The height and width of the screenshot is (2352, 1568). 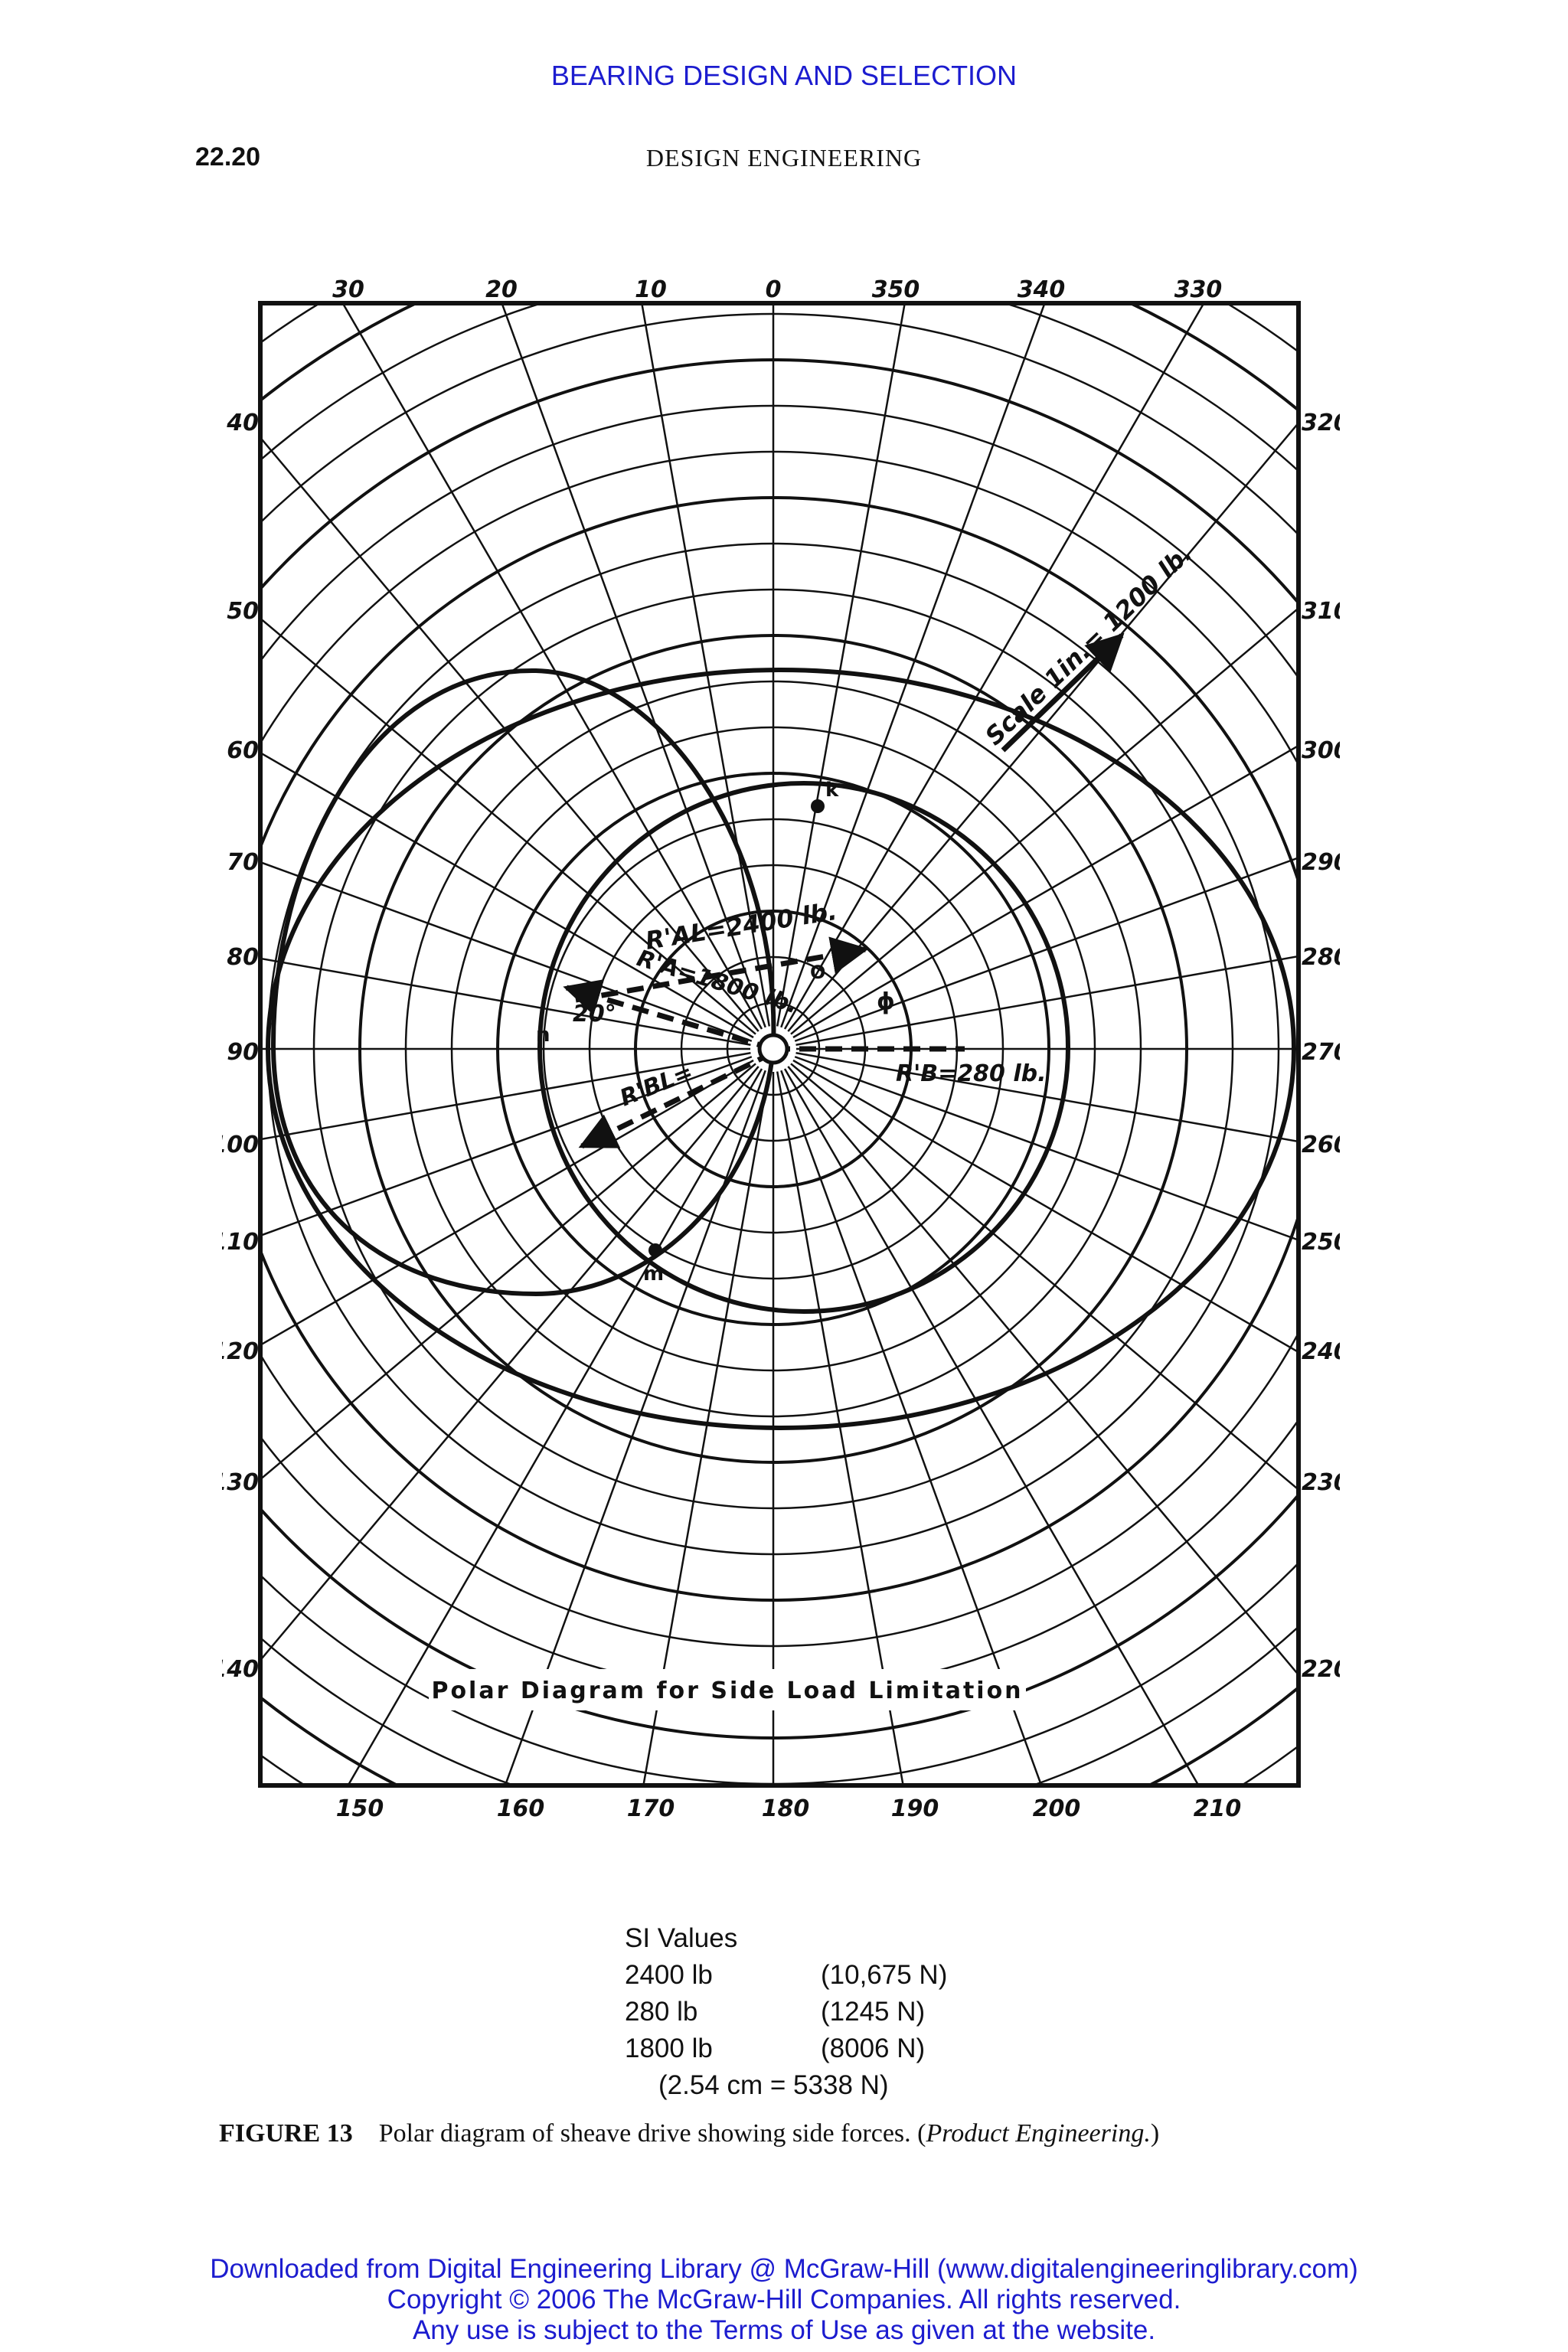 I want to click on angle-tick-label: 210, so click(x=1218, y=1808).